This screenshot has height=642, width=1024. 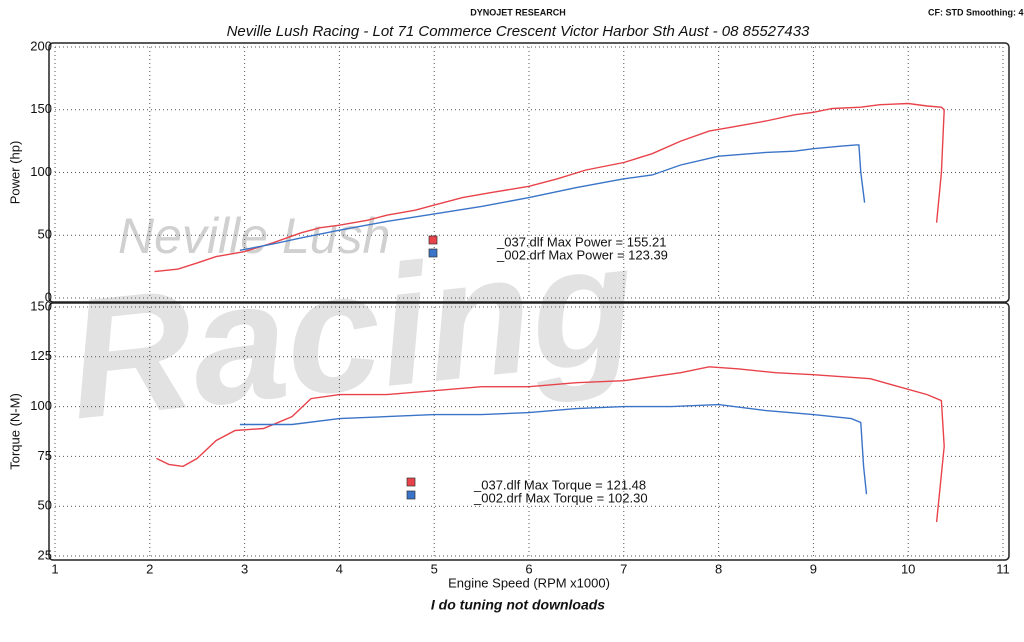 I want to click on x-tick-label: 11, so click(x=1003, y=568).